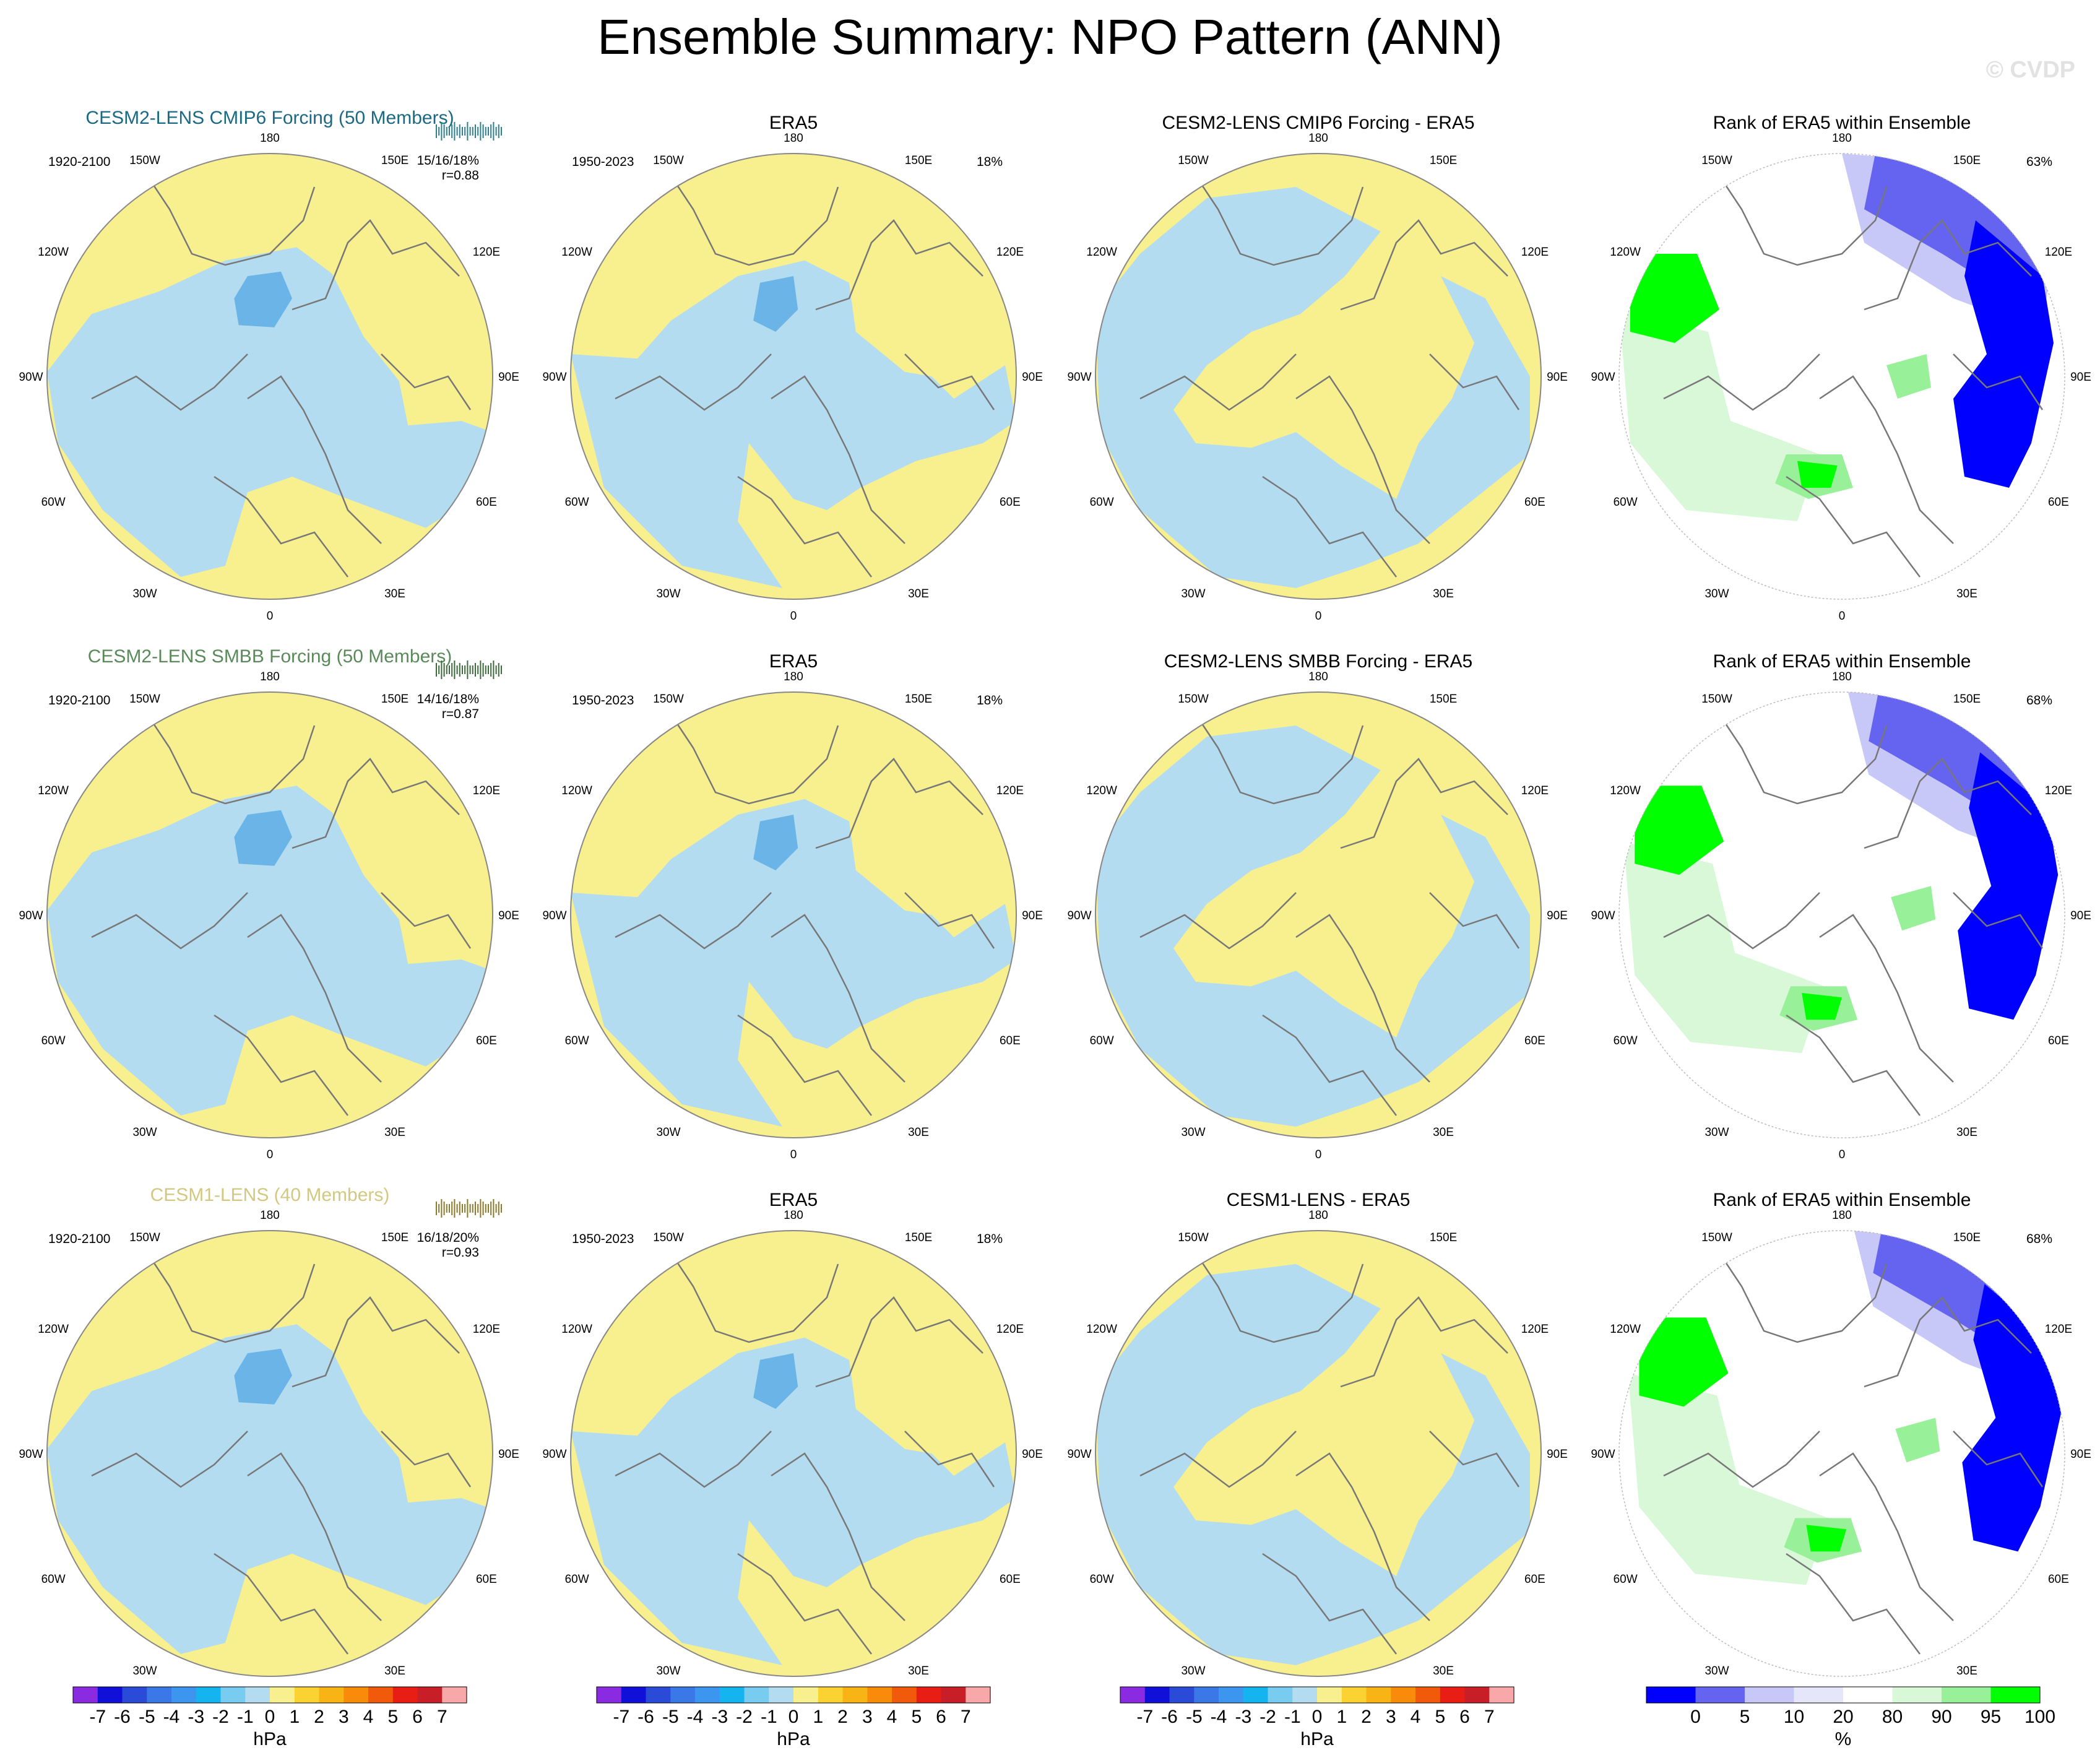  Describe the element at coordinates (1991, 1717) in the screenshot. I see `colorbar-tick-label: 95` at that location.